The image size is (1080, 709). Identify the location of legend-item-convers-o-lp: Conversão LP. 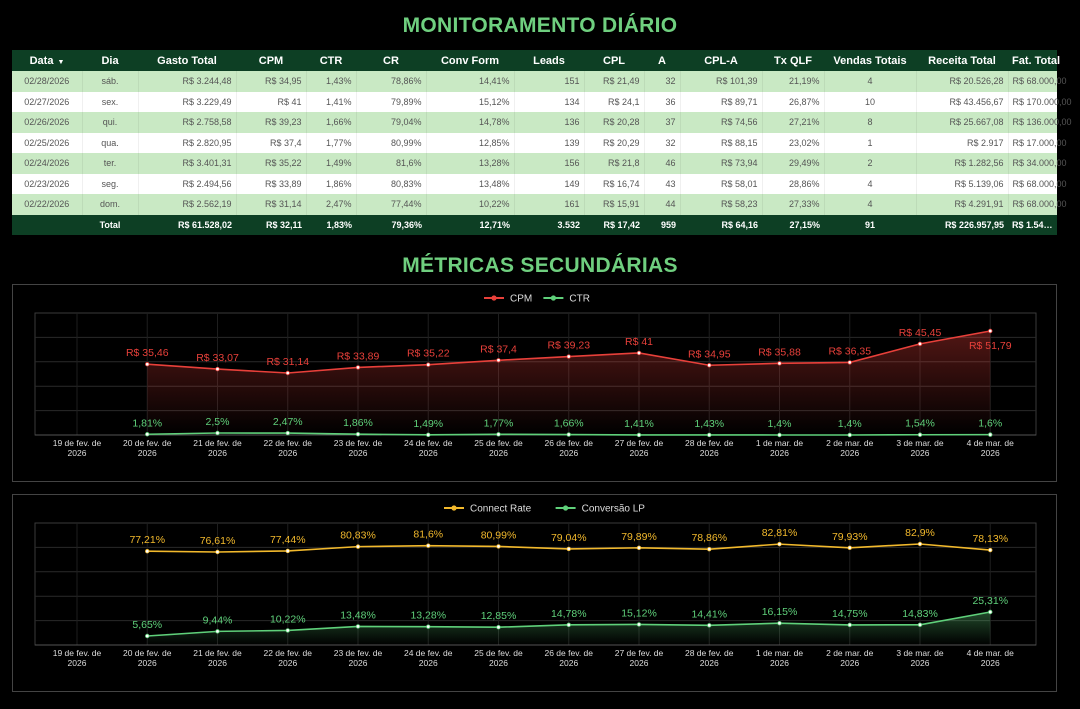
(600, 509).